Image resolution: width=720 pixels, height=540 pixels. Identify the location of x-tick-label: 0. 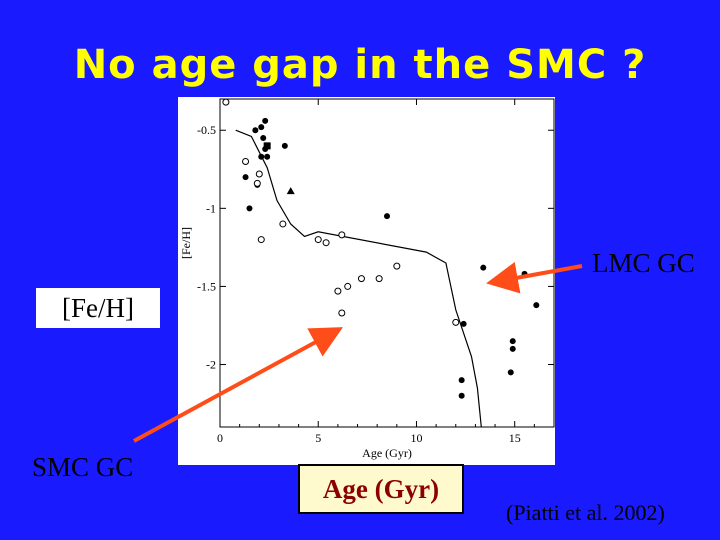
(220, 438).